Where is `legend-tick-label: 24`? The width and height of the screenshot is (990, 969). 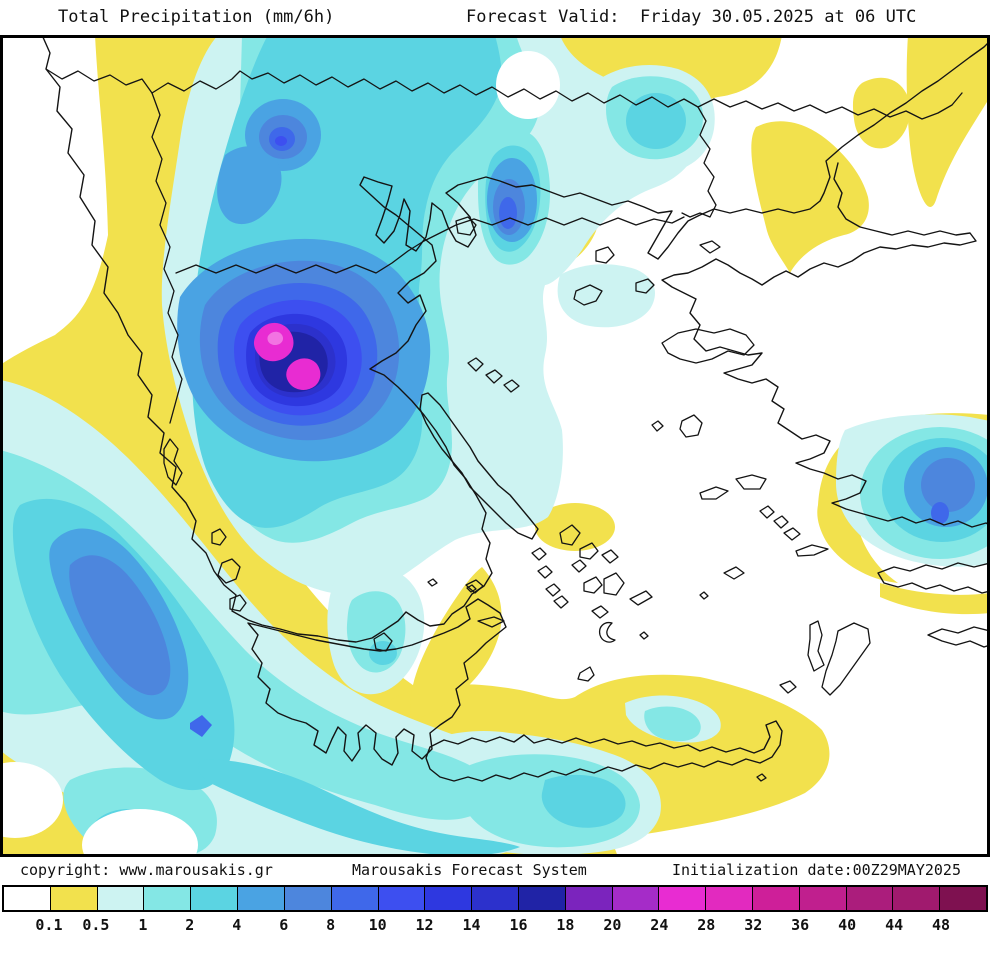
legend-tick-label: 24 is located at coordinates (659, 925).